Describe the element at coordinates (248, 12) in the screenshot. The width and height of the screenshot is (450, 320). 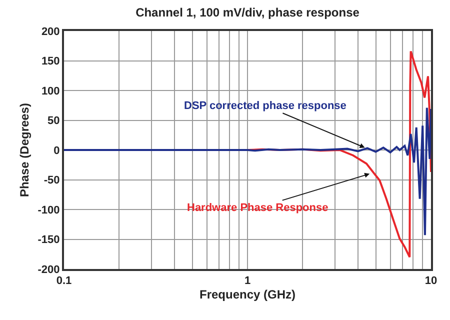
I see `chart-title: Channel 1, 100 mV/div, phase response` at that location.